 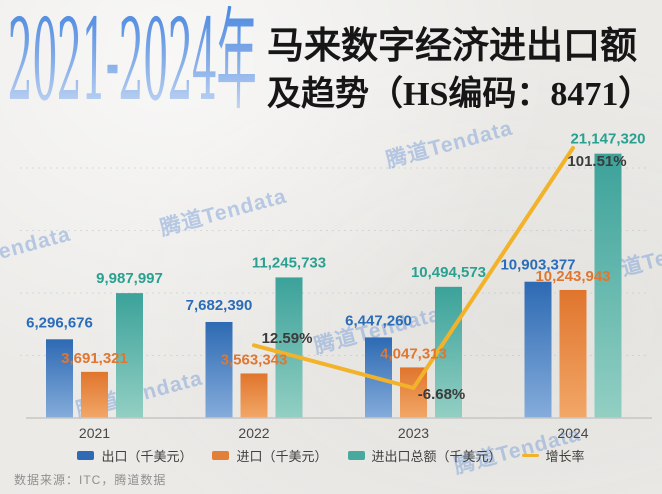 I want to click on legend-item: 增长率, so click(x=553, y=455).